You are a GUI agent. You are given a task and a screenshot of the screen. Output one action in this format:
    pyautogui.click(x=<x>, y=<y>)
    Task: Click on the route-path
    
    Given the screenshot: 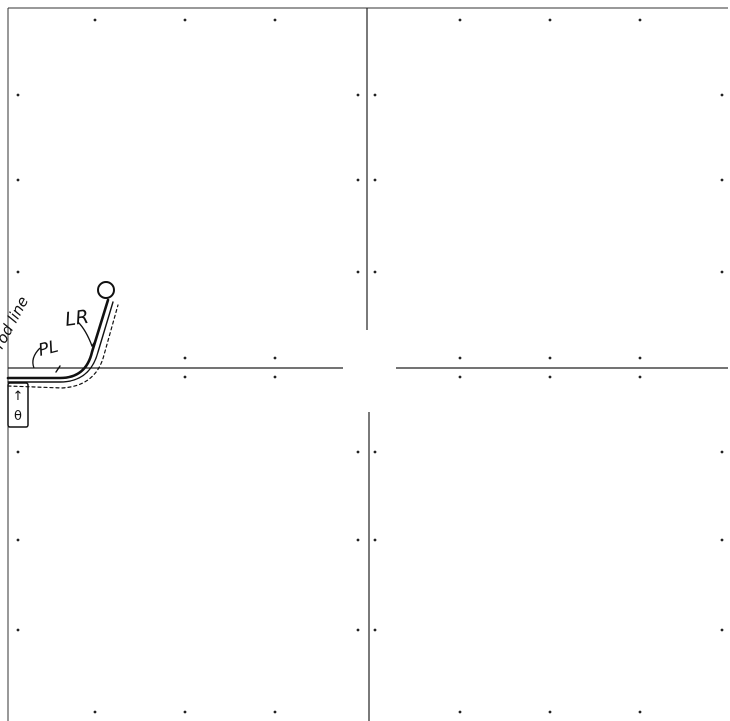 What is the action you would take?
    pyautogui.click(x=62, y=343)
    